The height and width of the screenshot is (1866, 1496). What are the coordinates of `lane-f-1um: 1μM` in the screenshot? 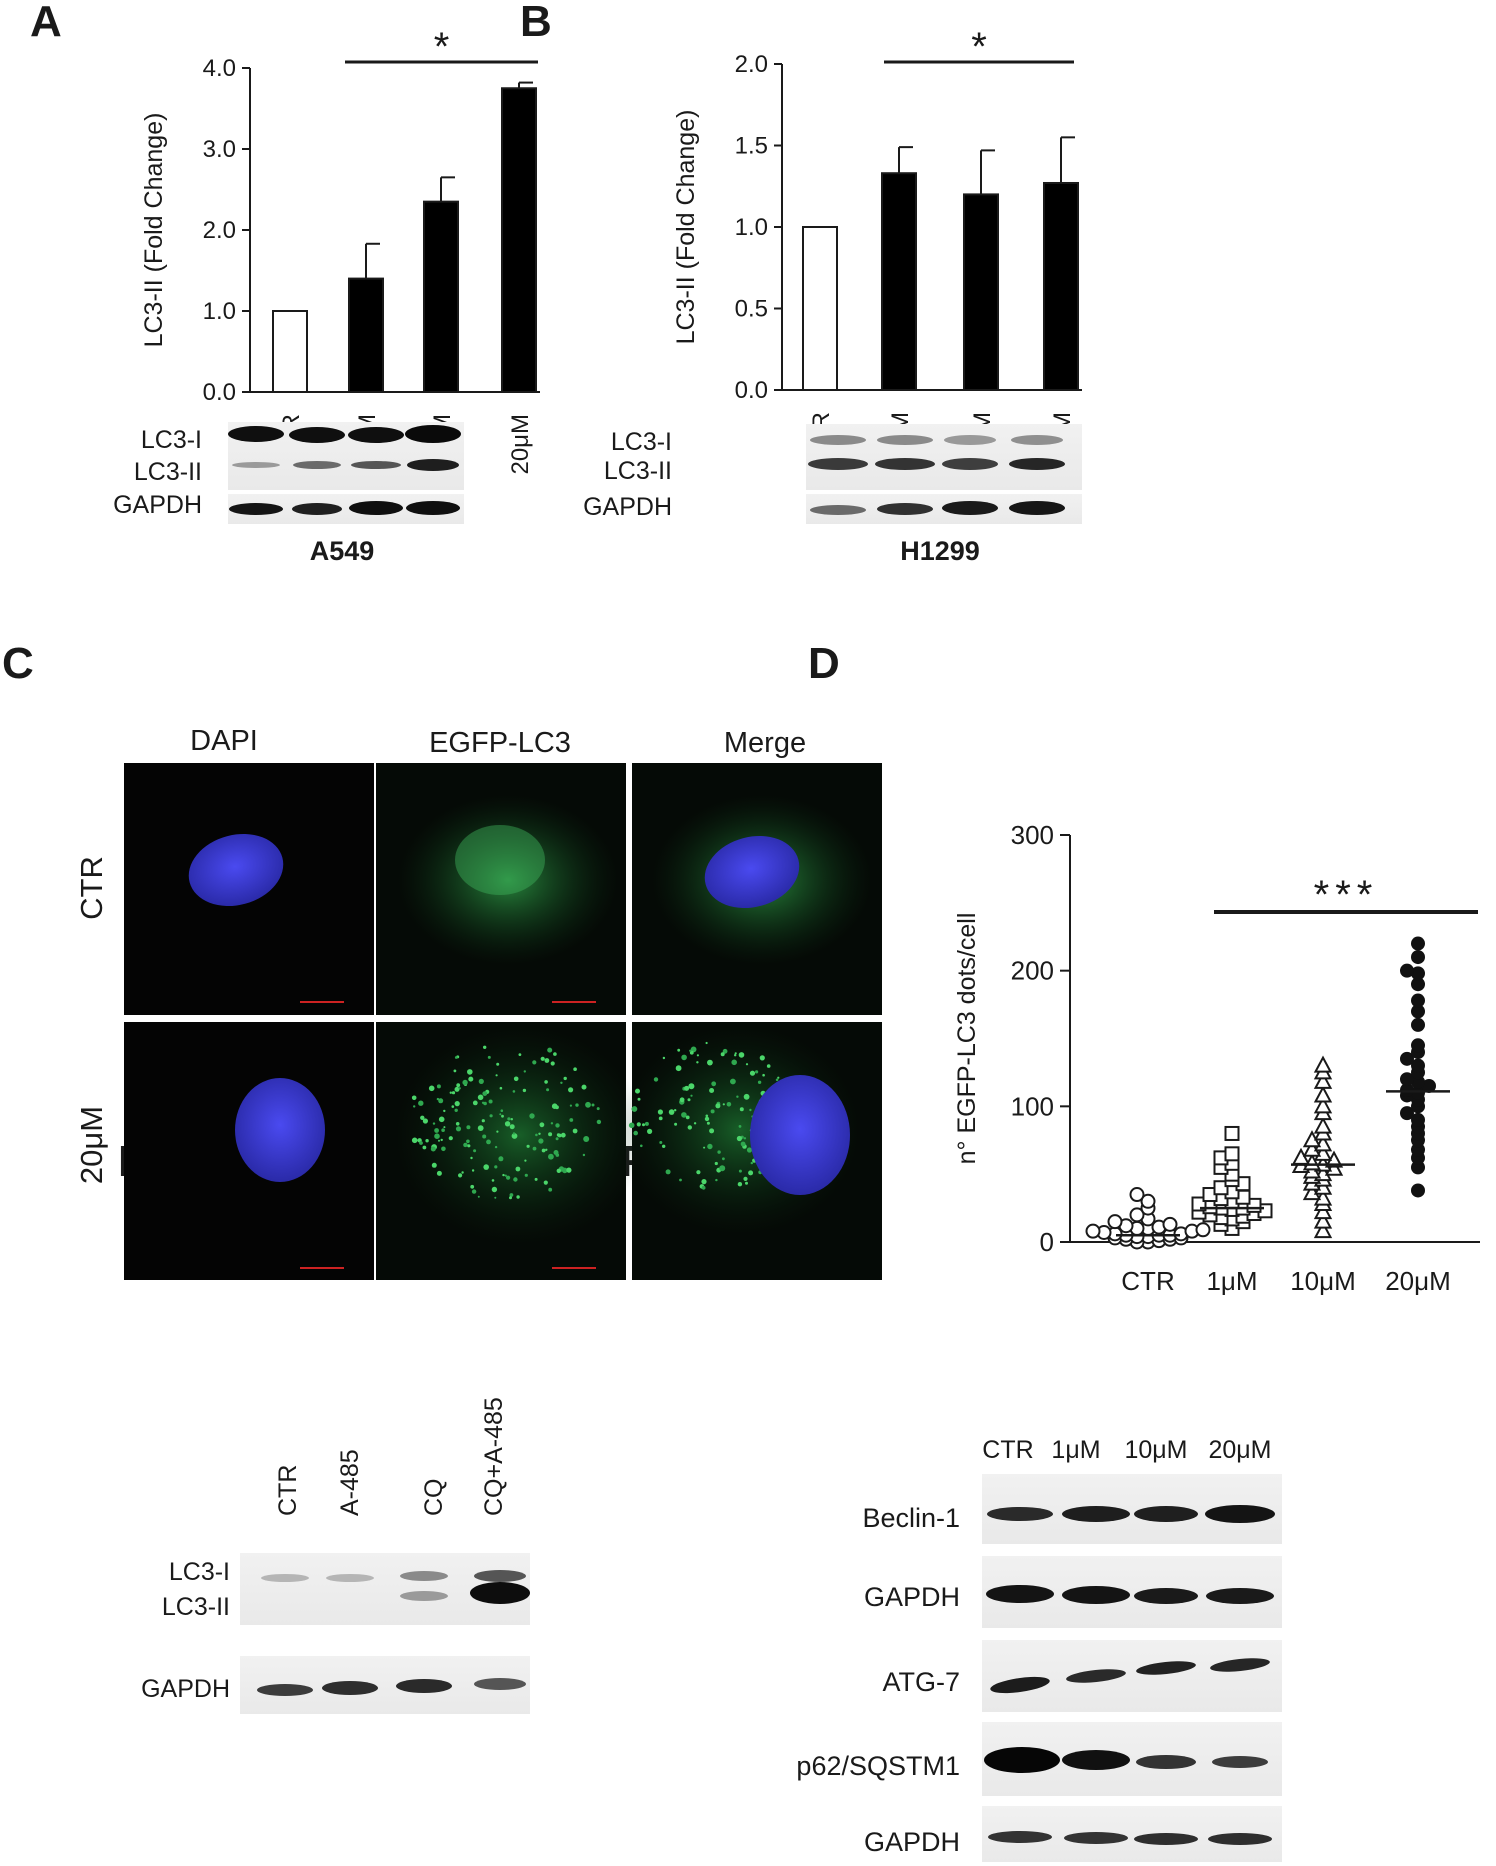 It's located at (1075, 1450).